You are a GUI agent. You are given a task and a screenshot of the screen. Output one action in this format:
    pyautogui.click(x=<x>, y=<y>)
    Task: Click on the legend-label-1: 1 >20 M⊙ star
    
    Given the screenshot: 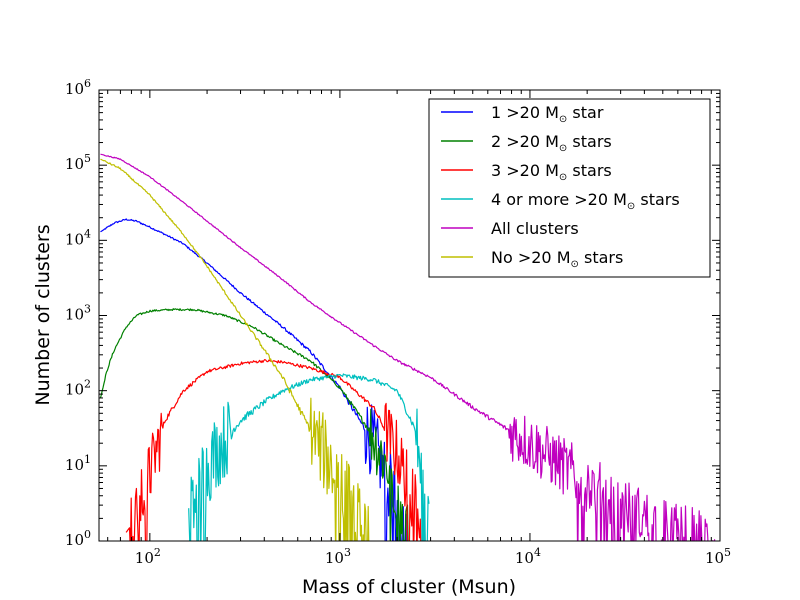 What is the action you would take?
    pyautogui.click(x=547, y=114)
    